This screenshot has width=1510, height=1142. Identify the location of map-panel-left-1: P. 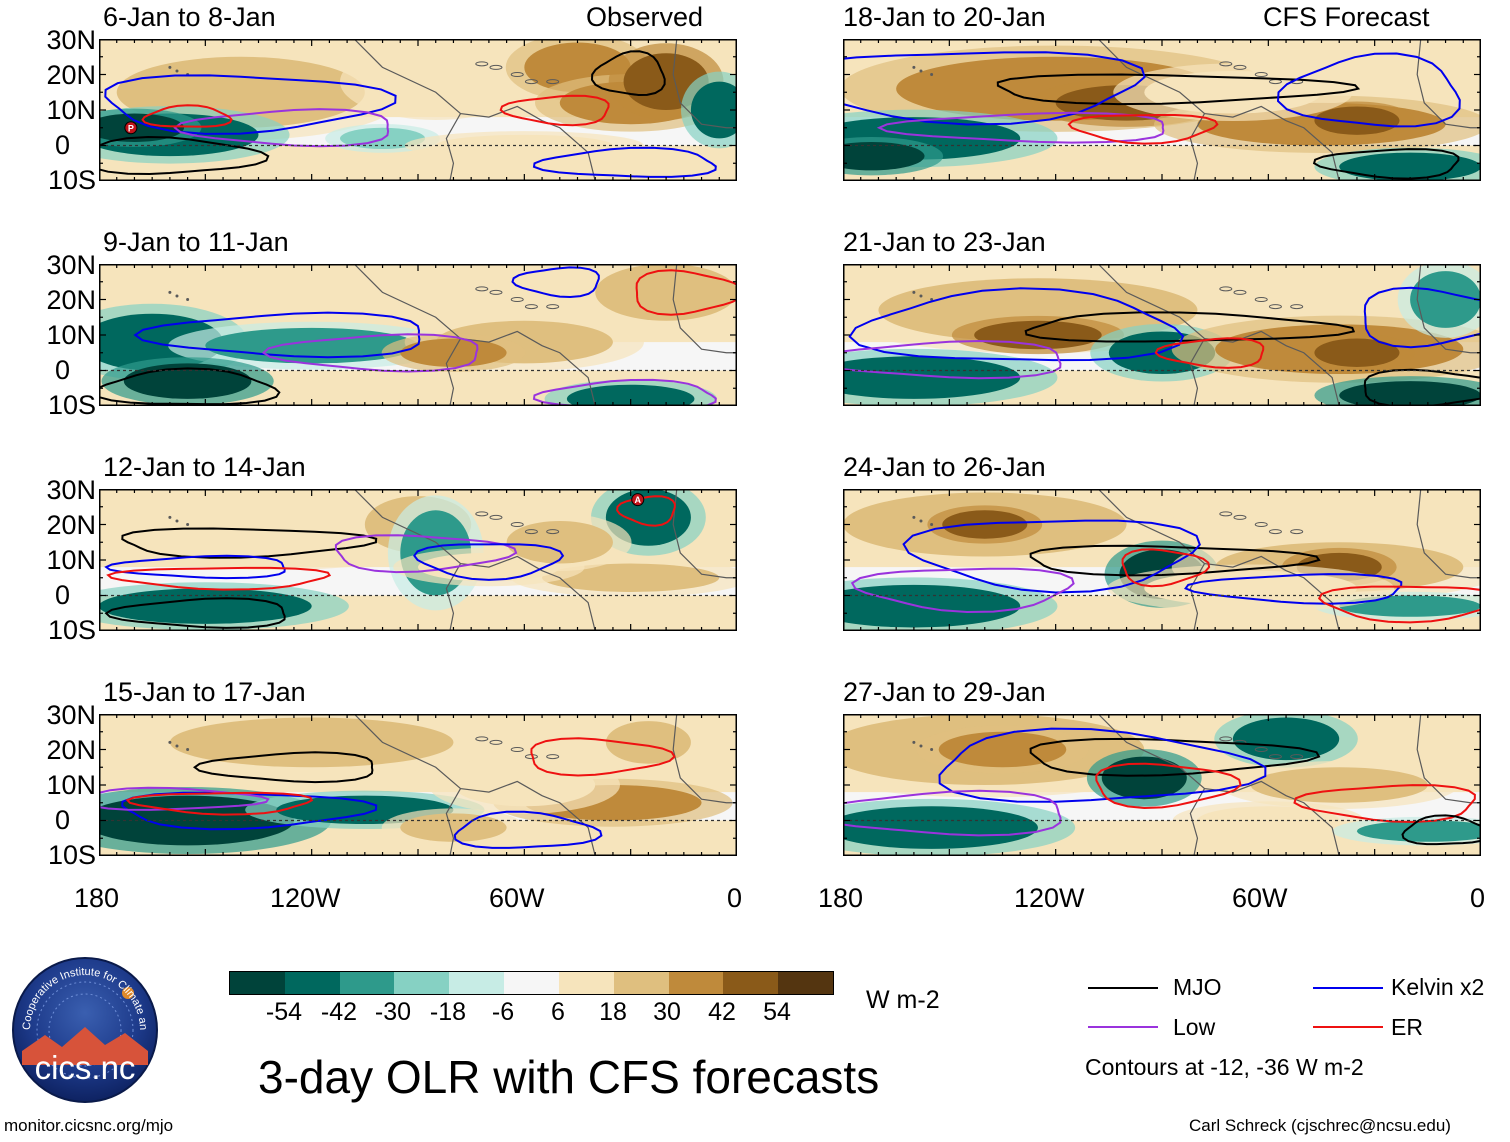
(418, 110).